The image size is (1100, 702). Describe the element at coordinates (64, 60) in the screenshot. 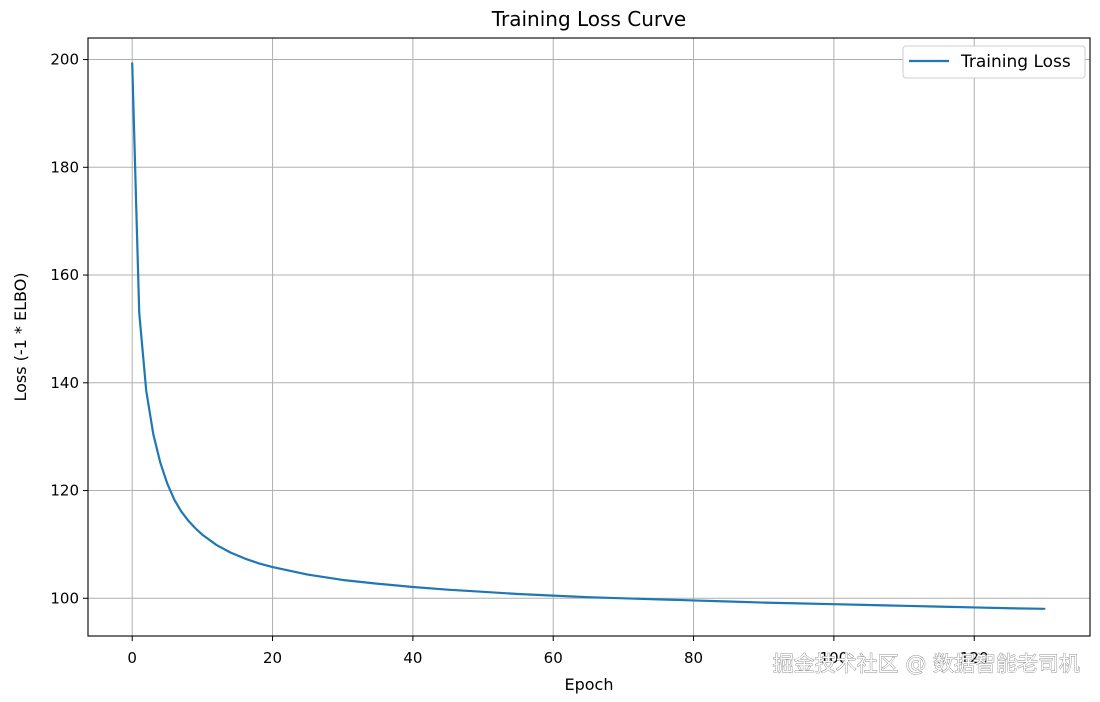

I see `y-tick-label: 200` at that location.